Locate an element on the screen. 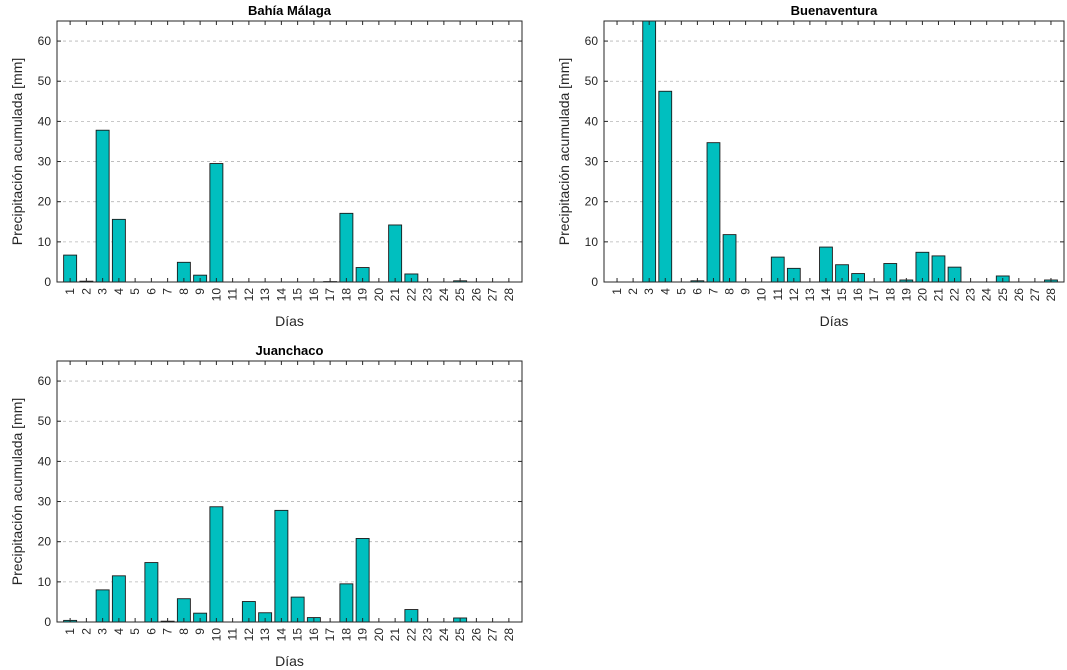 The height and width of the screenshot is (670, 1067). y-tick-label: 30 is located at coordinates (592, 162).